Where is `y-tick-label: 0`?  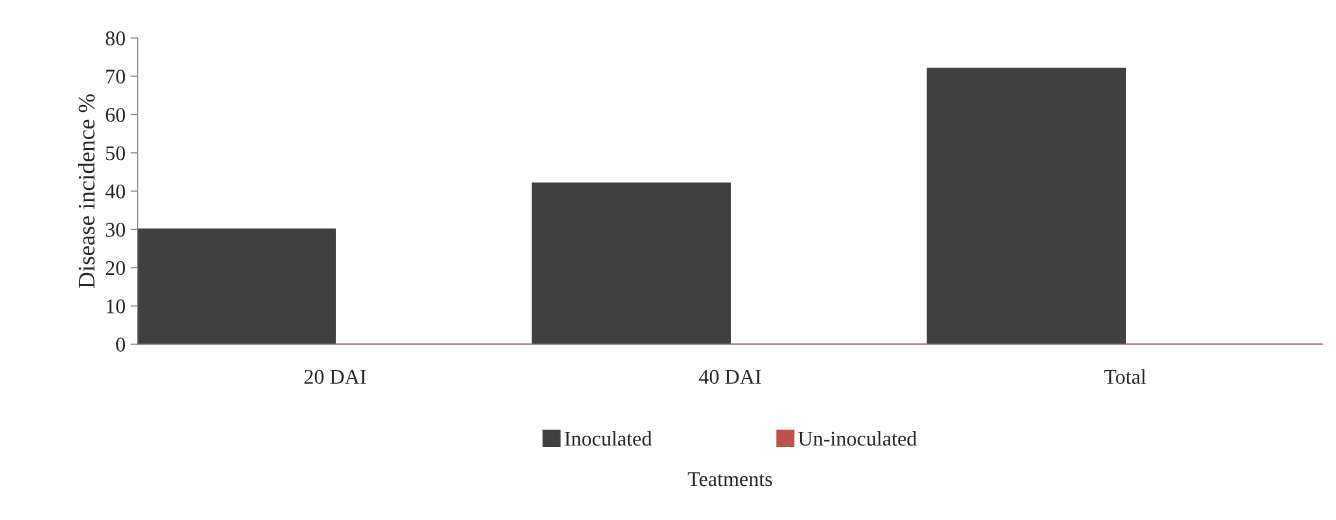 y-tick-label: 0 is located at coordinates (121, 344).